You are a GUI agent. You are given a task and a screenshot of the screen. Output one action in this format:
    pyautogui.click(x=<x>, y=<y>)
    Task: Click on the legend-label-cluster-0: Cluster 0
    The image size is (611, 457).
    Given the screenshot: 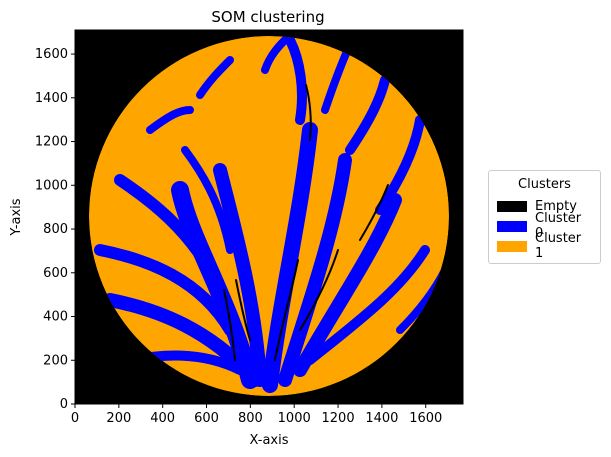 What is the action you would take?
    pyautogui.click(x=558, y=226)
    